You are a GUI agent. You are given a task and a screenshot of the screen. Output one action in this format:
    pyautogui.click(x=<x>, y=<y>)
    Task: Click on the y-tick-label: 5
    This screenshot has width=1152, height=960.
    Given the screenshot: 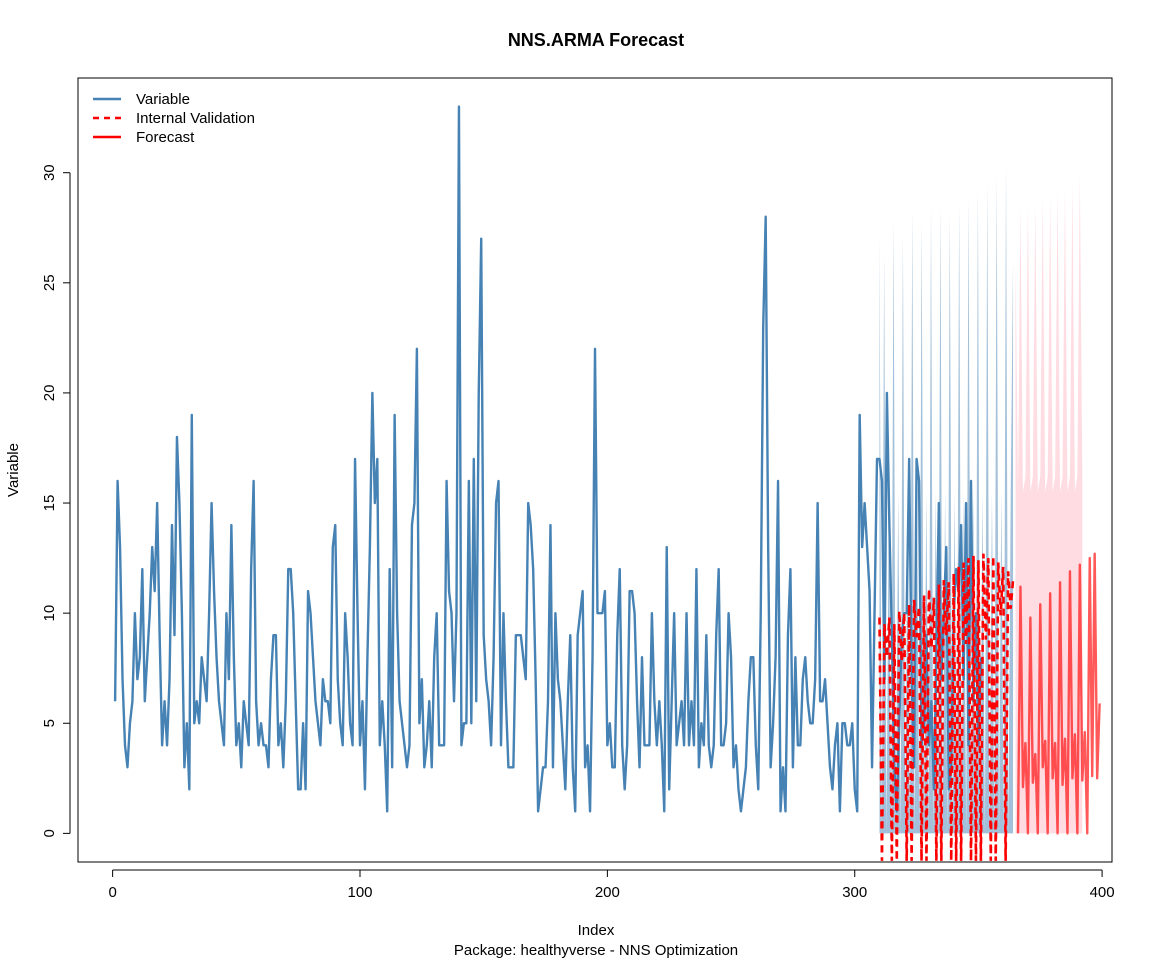 What is the action you would take?
    pyautogui.click(x=49, y=723)
    